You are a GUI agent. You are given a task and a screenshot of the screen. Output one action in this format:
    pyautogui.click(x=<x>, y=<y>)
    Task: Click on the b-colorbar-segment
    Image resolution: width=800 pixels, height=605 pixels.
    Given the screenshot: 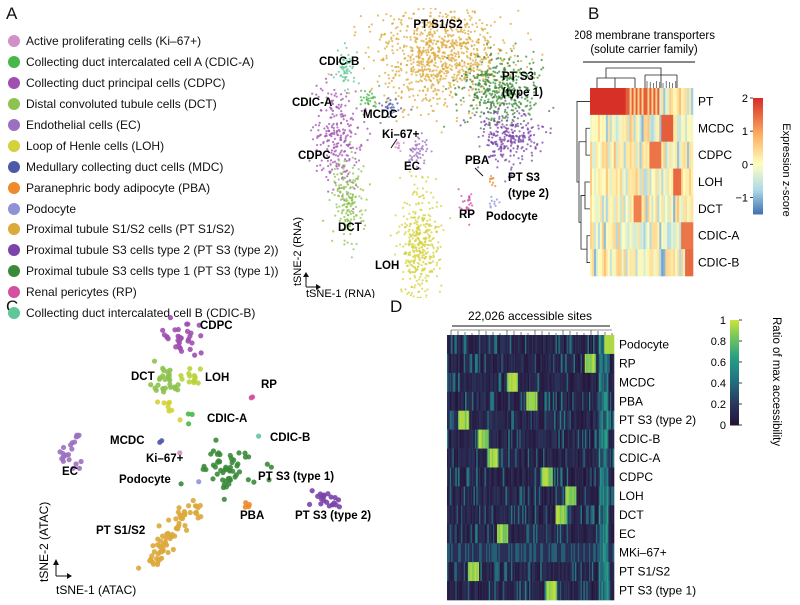 What is the action you would take?
    pyautogui.click(x=758, y=130)
    